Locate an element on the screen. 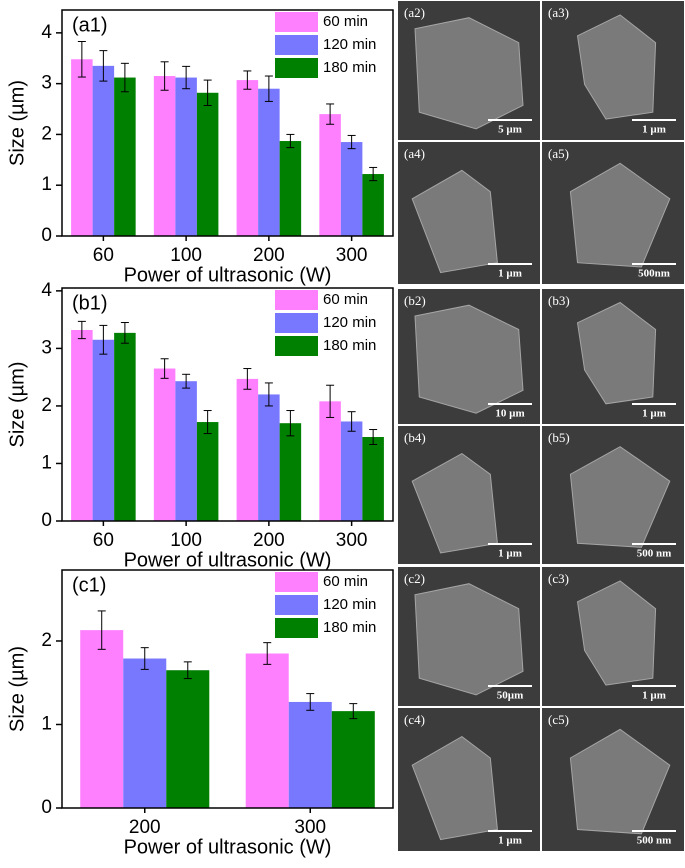 This screenshot has height=868, width=685. panel-label: (c1) is located at coordinates (89, 585).